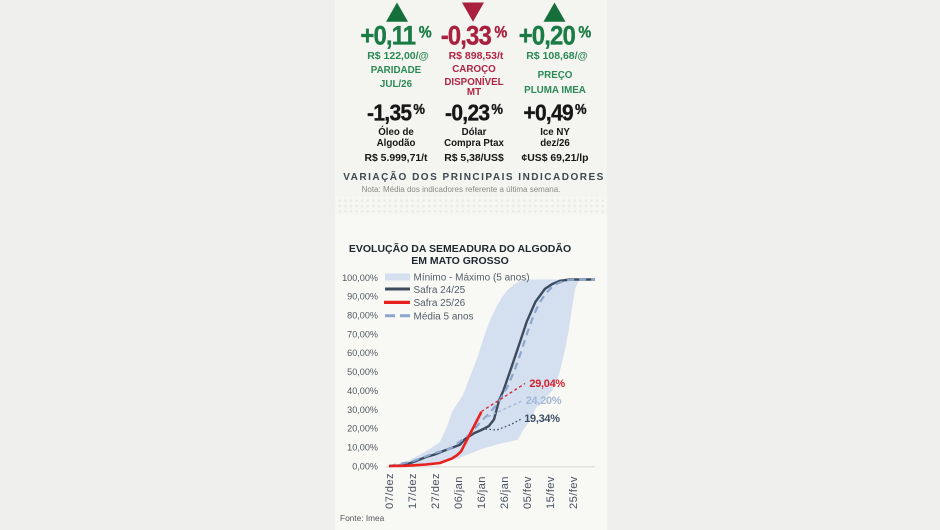 Image resolution: width=940 pixels, height=530 pixels. Describe the element at coordinates (362, 316) in the screenshot. I see `svg-text: 80,00%` at that location.